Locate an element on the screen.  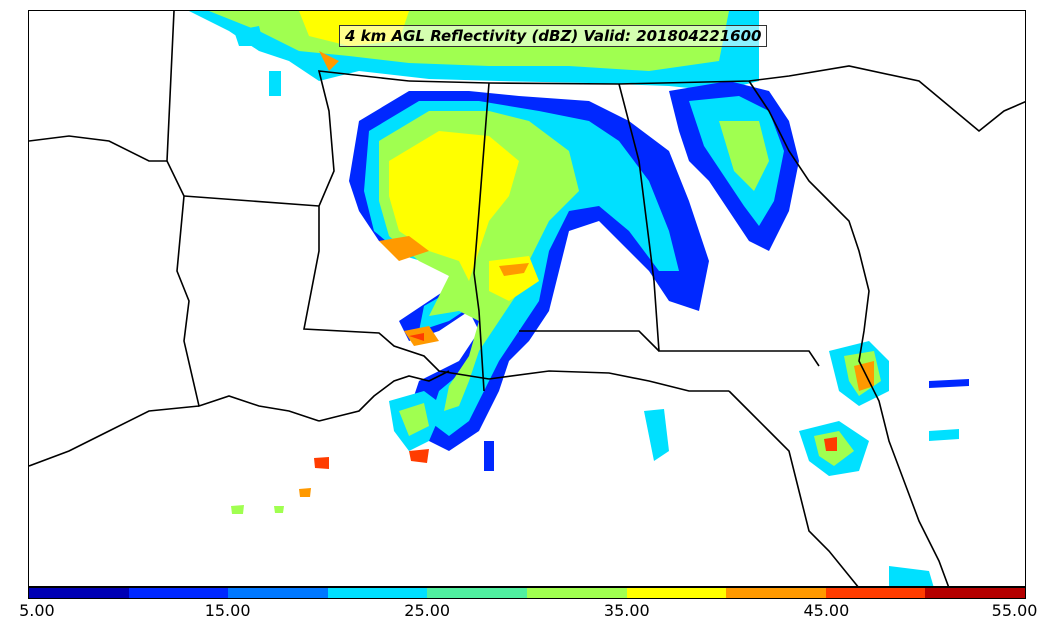
colorbar-tick-label: 35.00 is located at coordinates (626, 610).